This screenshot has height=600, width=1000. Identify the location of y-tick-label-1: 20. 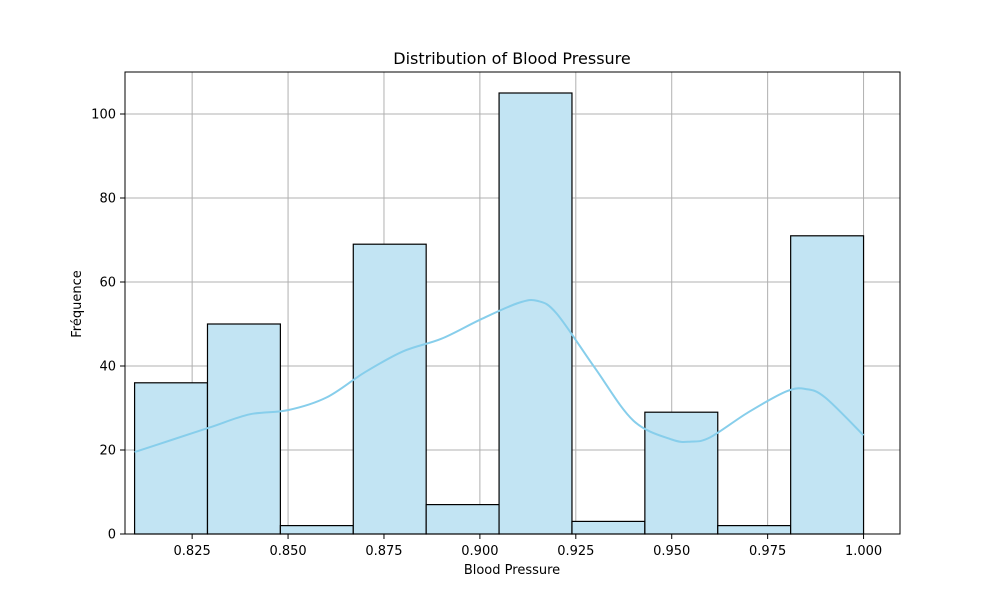
(107, 451).